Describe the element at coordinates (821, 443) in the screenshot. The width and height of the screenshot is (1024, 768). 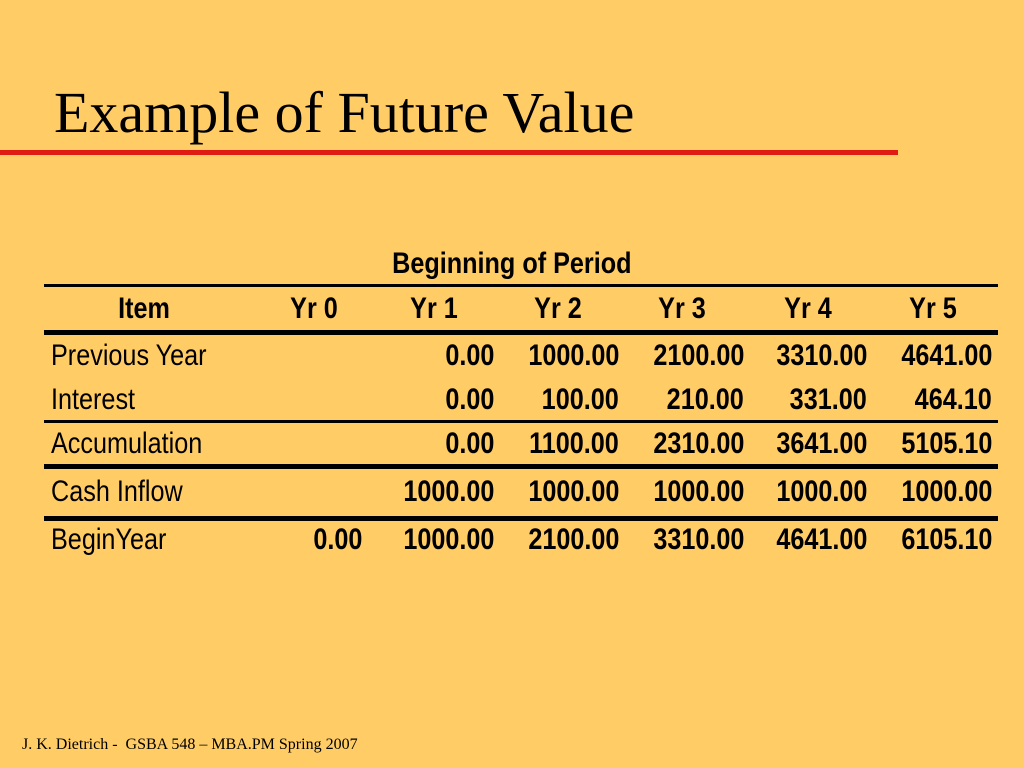
I see `value-cell: 3641.00` at that location.